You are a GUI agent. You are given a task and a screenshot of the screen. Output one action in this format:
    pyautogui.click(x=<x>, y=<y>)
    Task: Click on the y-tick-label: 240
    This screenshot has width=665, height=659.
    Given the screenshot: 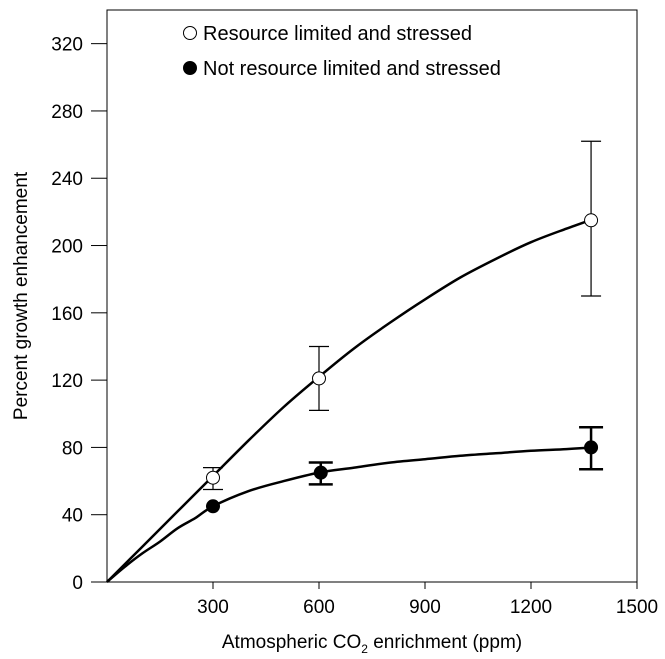 What is the action you would take?
    pyautogui.click(x=67, y=179)
    